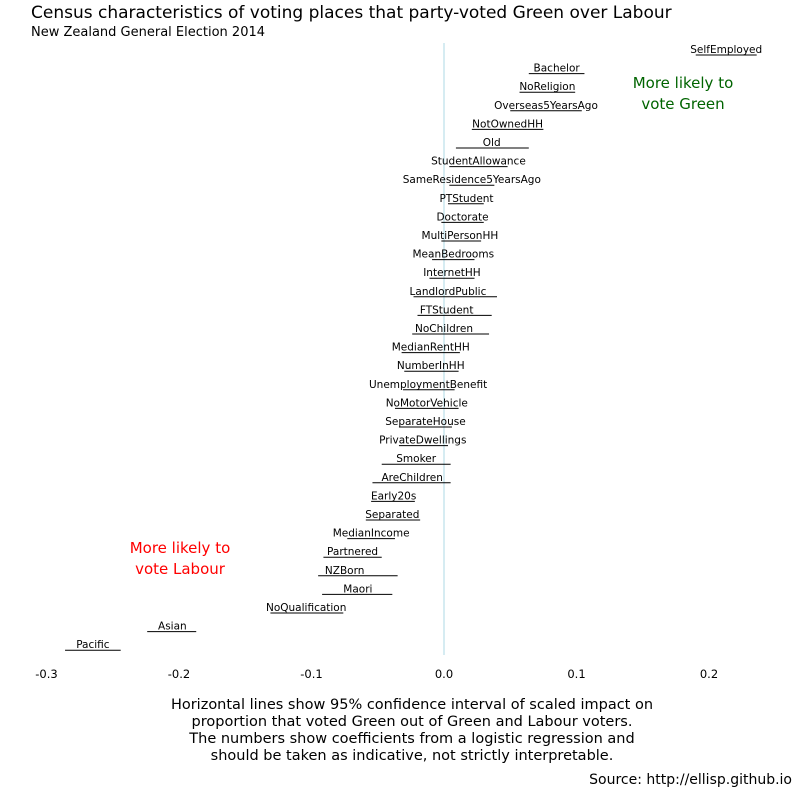 The image size is (800, 800). Describe the element at coordinates (690, 780) in the screenshot. I see `source-credit: Source: http://ellisp.github.io` at that location.